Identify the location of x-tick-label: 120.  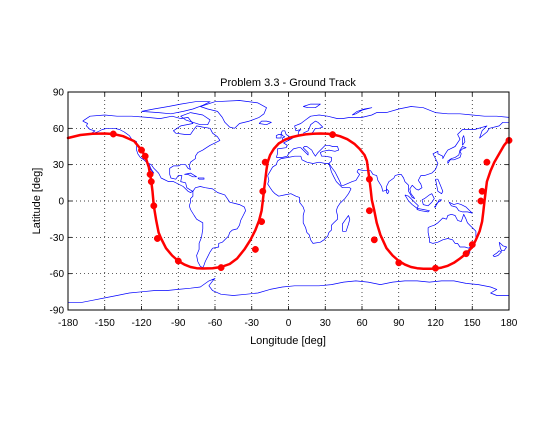
(435, 323).